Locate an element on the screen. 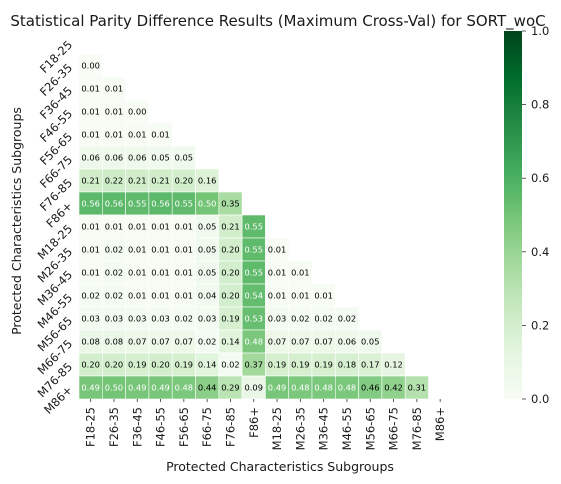 This screenshot has width=561, height=484. cell-value-label: 0.35 is located at coordinates (230, 204).